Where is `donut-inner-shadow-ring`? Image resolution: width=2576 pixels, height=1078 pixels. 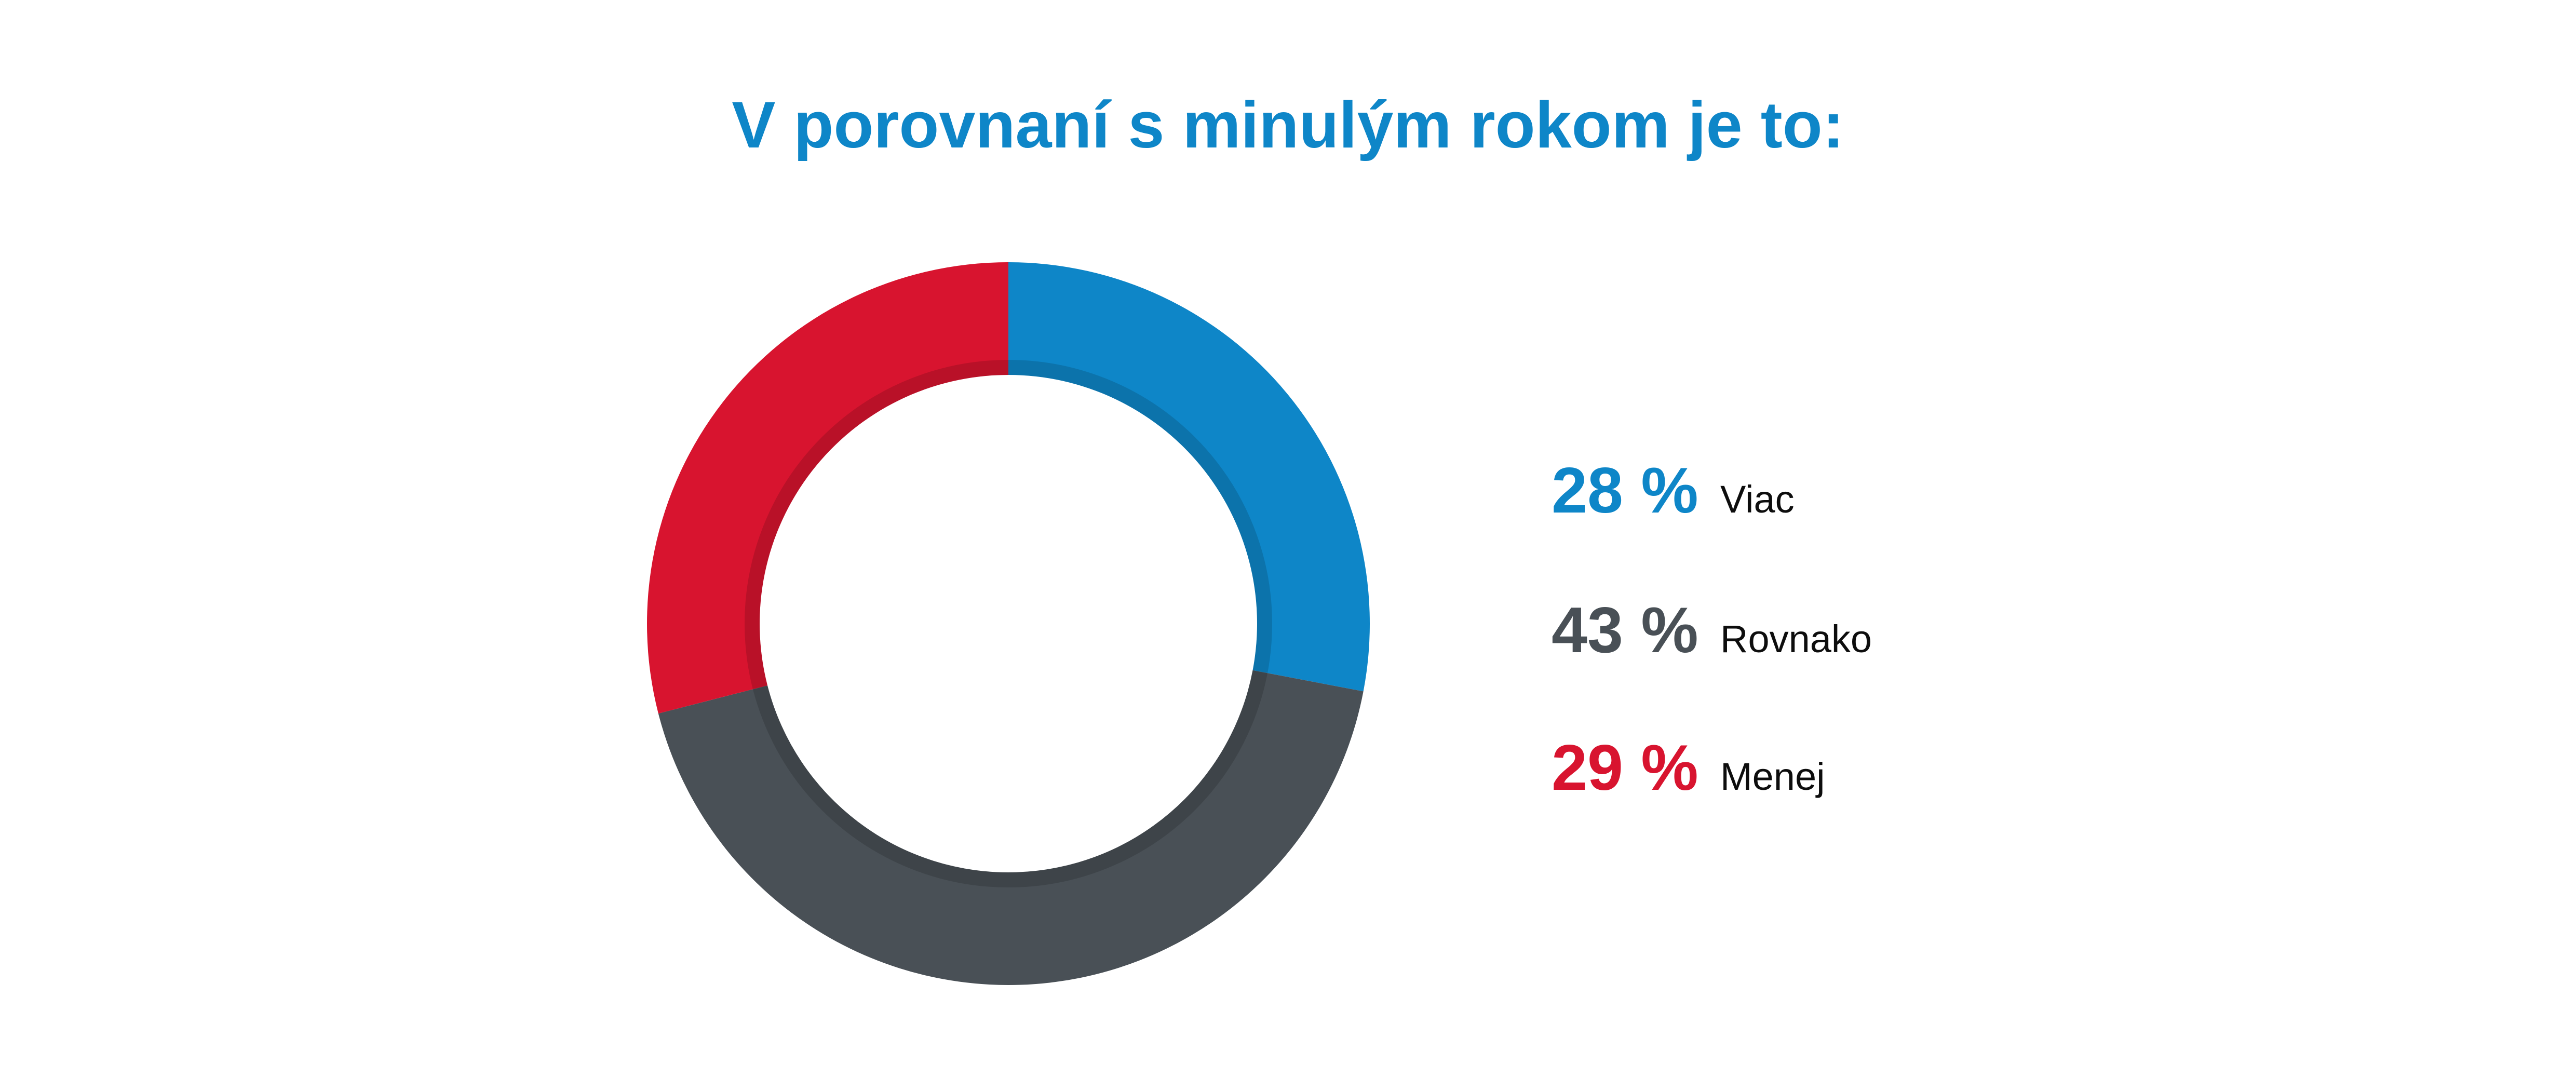
donut-inner-shadow-ring is located at coordinates (1008, 623).